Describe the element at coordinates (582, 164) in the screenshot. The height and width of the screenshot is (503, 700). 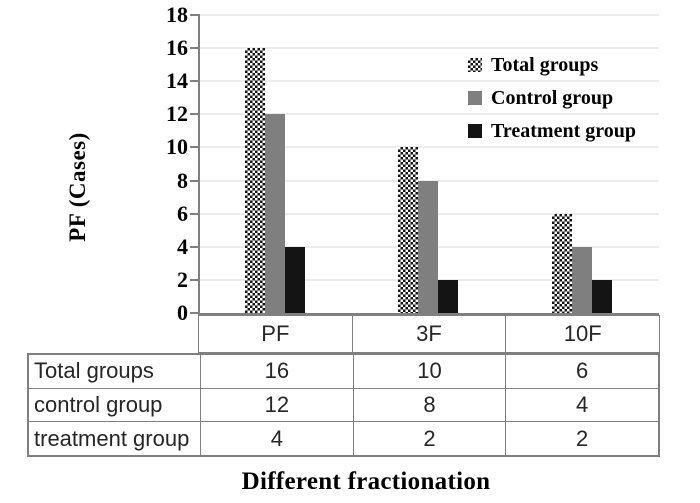
I see `bar-group-10f` at that location.